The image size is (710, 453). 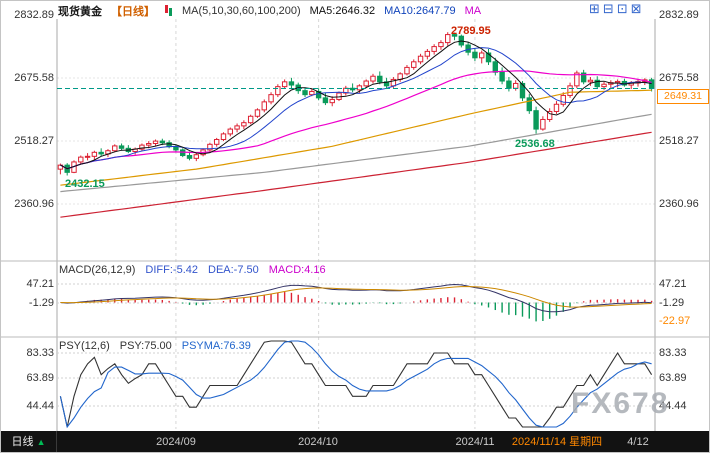 I want to click on macd-hist-value: MACD:4.16, so click(x=297, y=270).